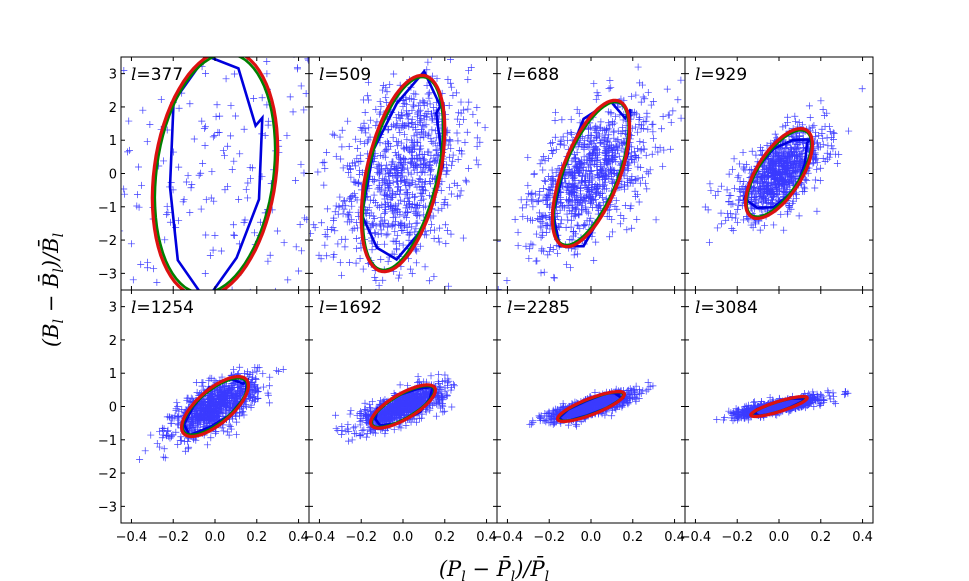 This screenshot has width=969, height=581. What do you see at coordinates (779, 173) in the screenshot?
I see `red-ellipse` at bounding box center [779, 173].